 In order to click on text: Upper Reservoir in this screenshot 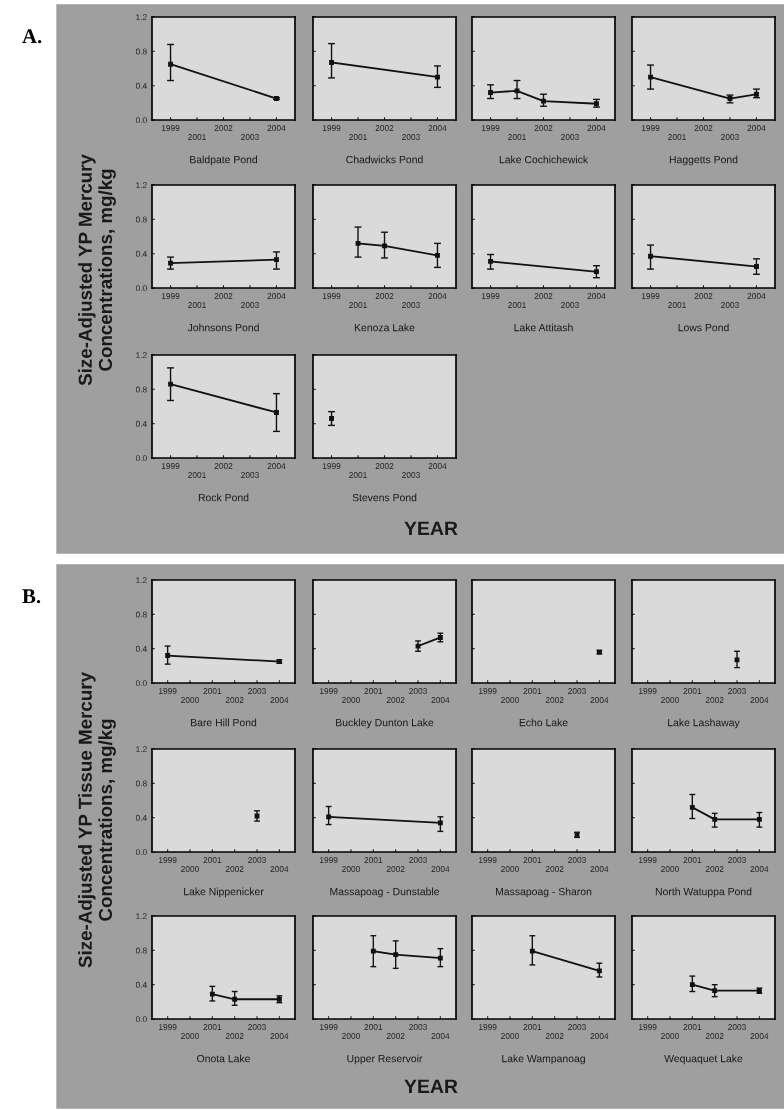, I will do `click(385, 1059)`.